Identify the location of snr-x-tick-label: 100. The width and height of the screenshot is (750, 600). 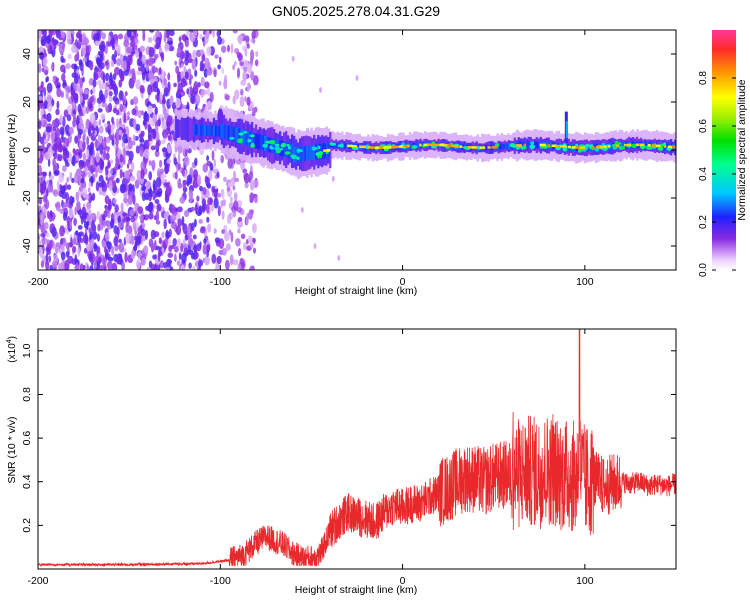
(585, 581).